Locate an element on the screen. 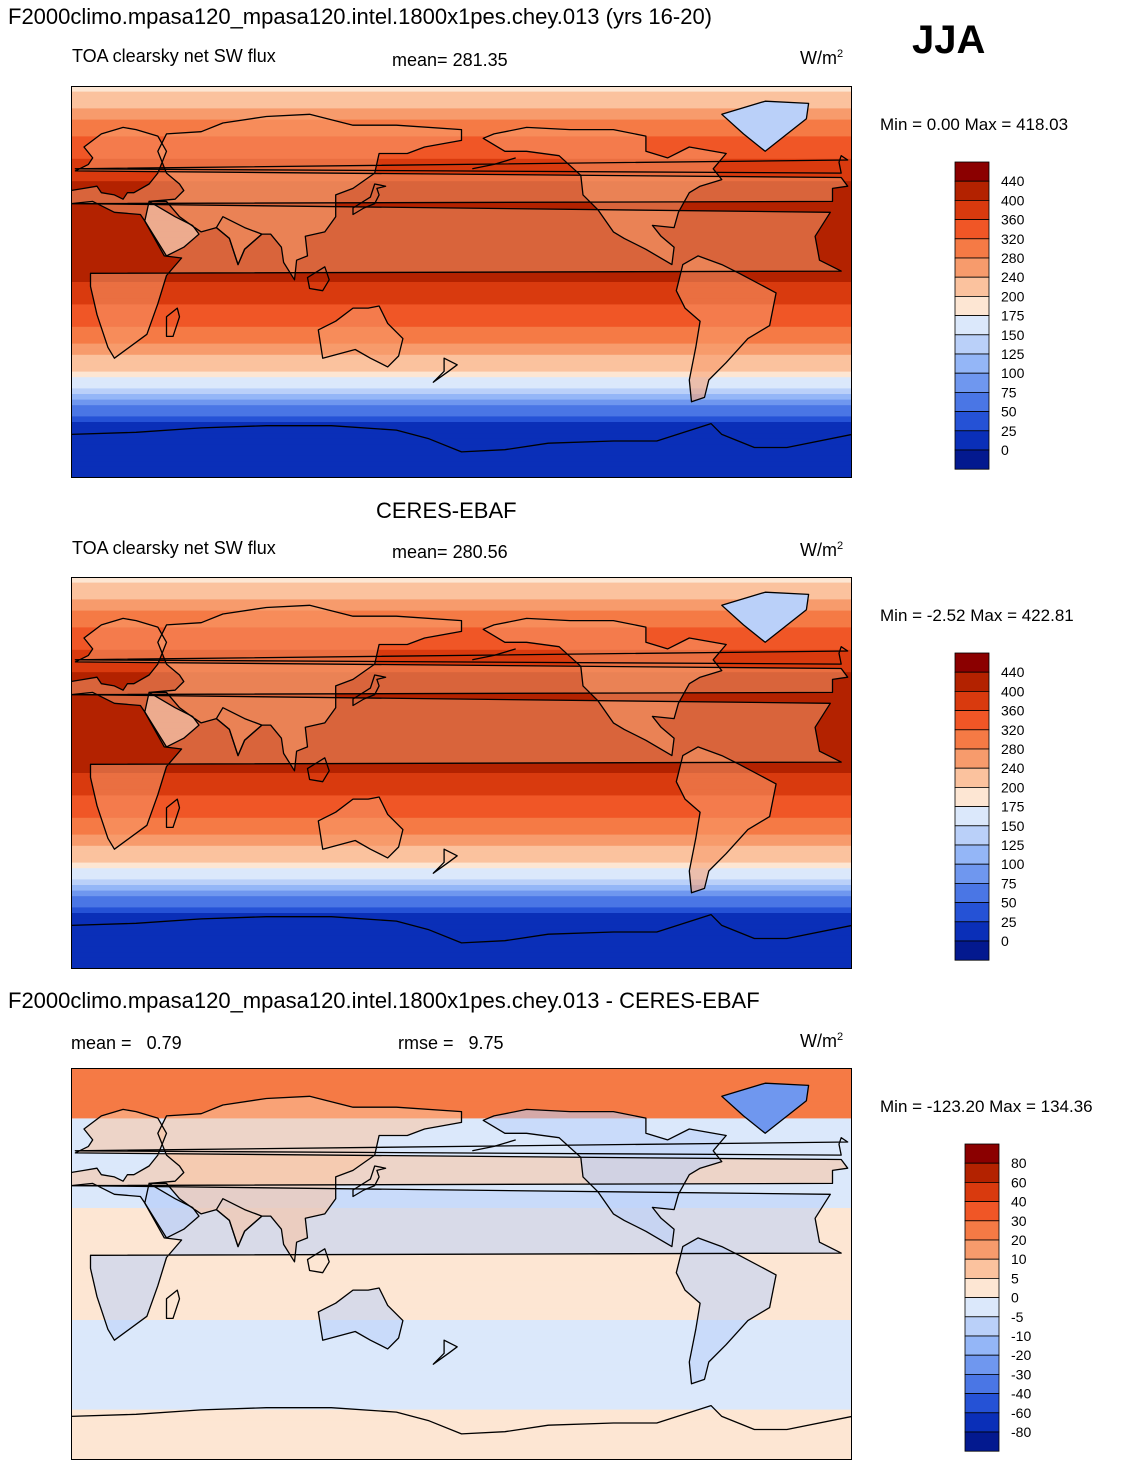  colorbar-tick-label: 280 is located at coordinates (1013, 749).